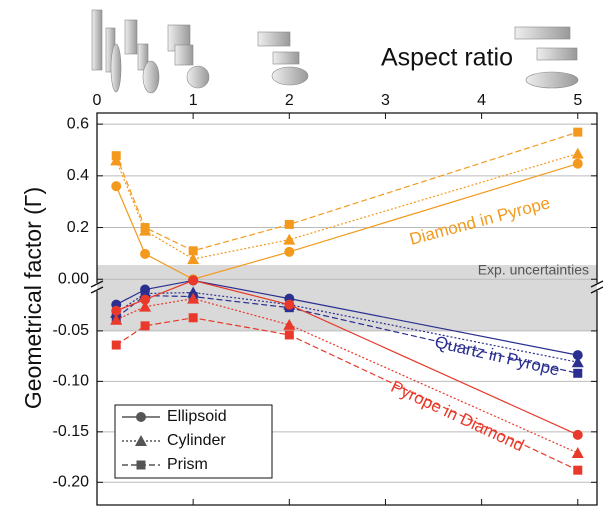 Image resolution: width=615 pixels, height=507 pixels. Describe the element at coordinates (193, 100) in the screenshot. I see `x-tick-label: 1` at that location.